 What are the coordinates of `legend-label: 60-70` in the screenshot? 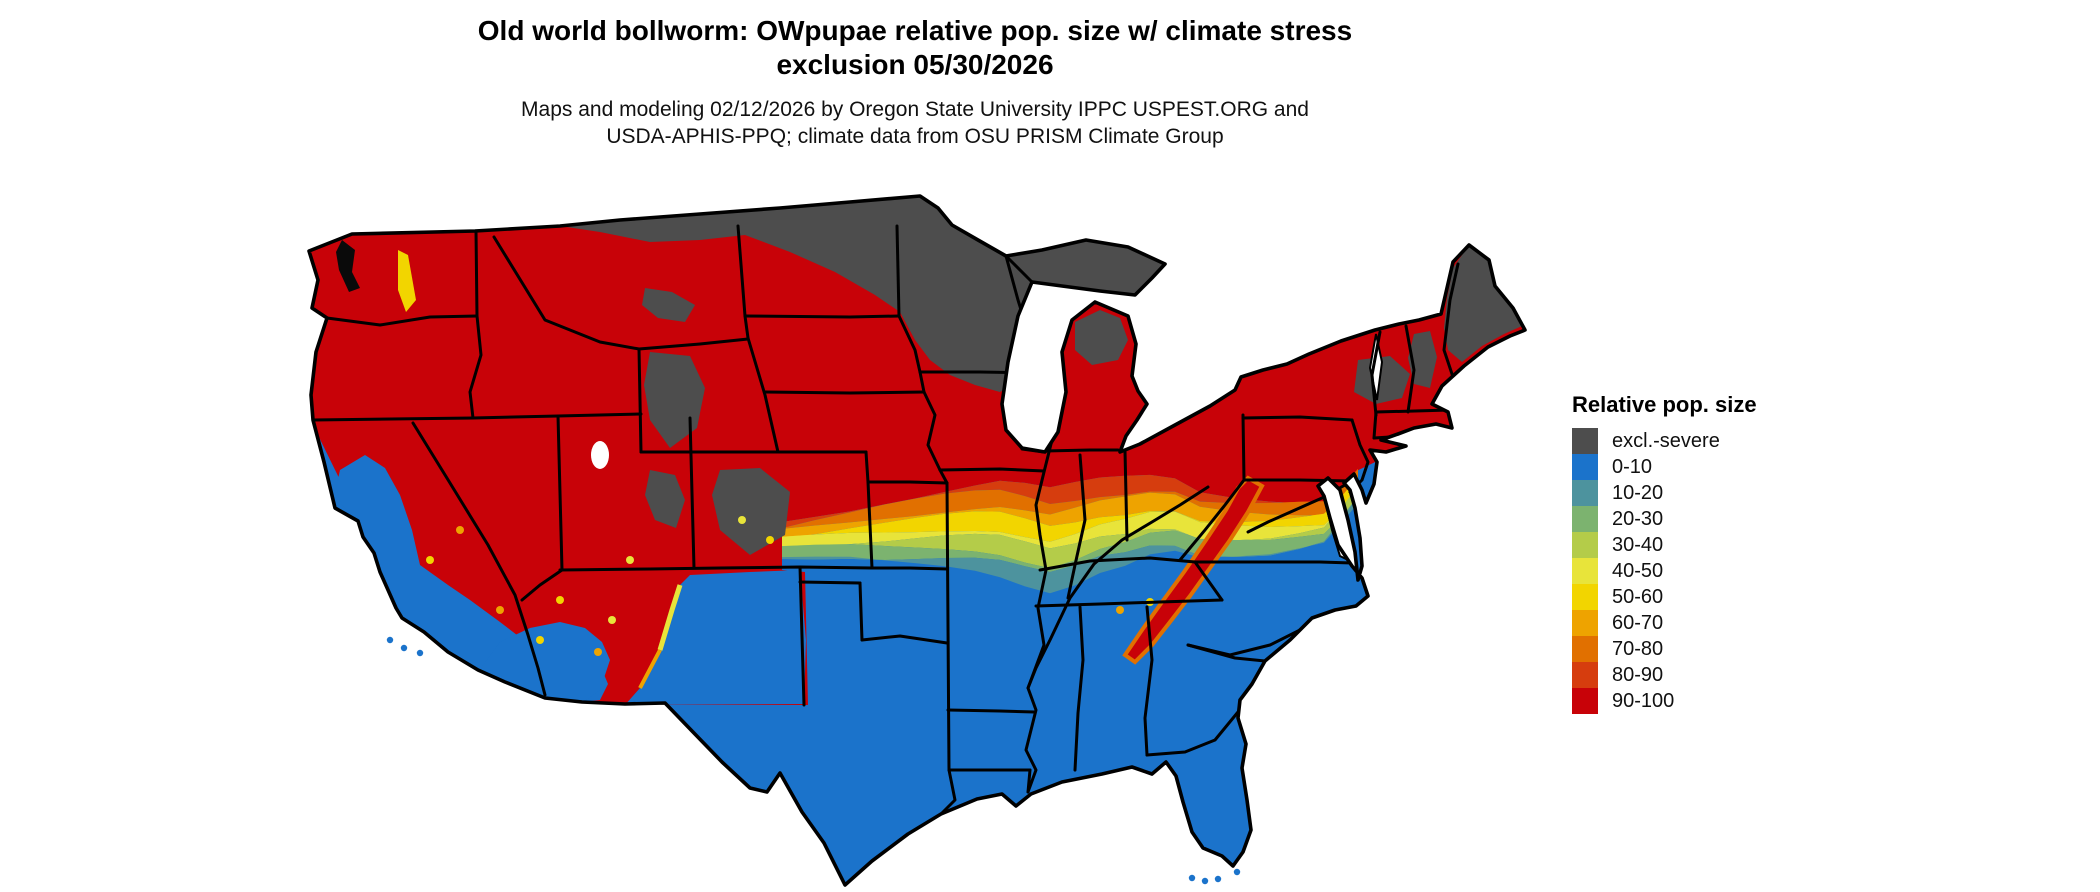 It's located at (1638, 622).